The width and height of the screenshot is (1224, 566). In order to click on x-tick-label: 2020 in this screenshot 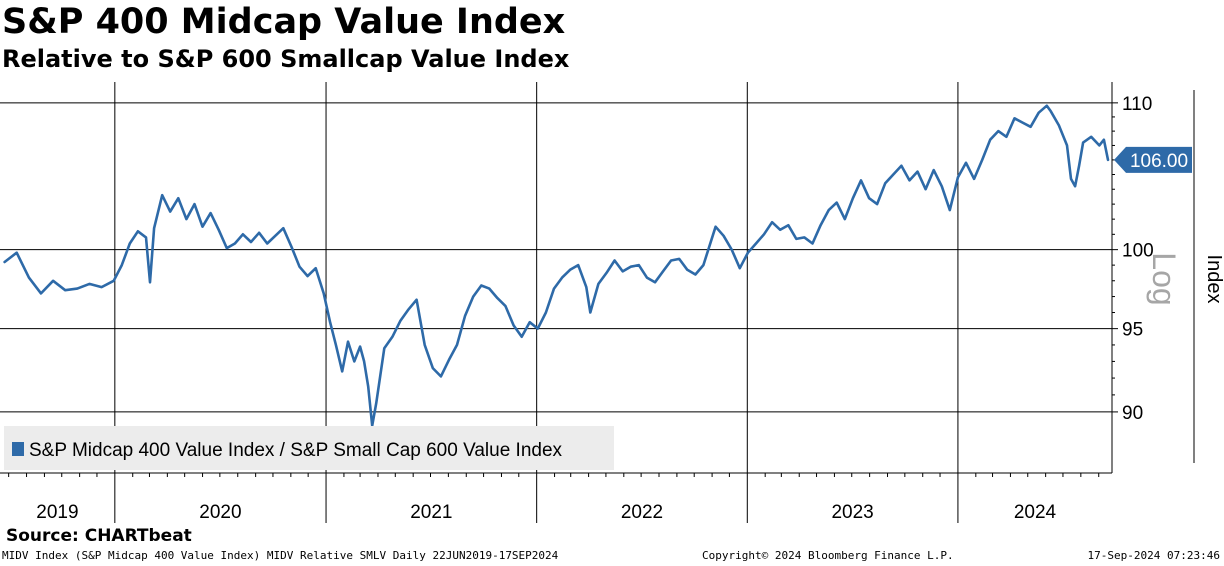, I will do `click(220, 512)`.